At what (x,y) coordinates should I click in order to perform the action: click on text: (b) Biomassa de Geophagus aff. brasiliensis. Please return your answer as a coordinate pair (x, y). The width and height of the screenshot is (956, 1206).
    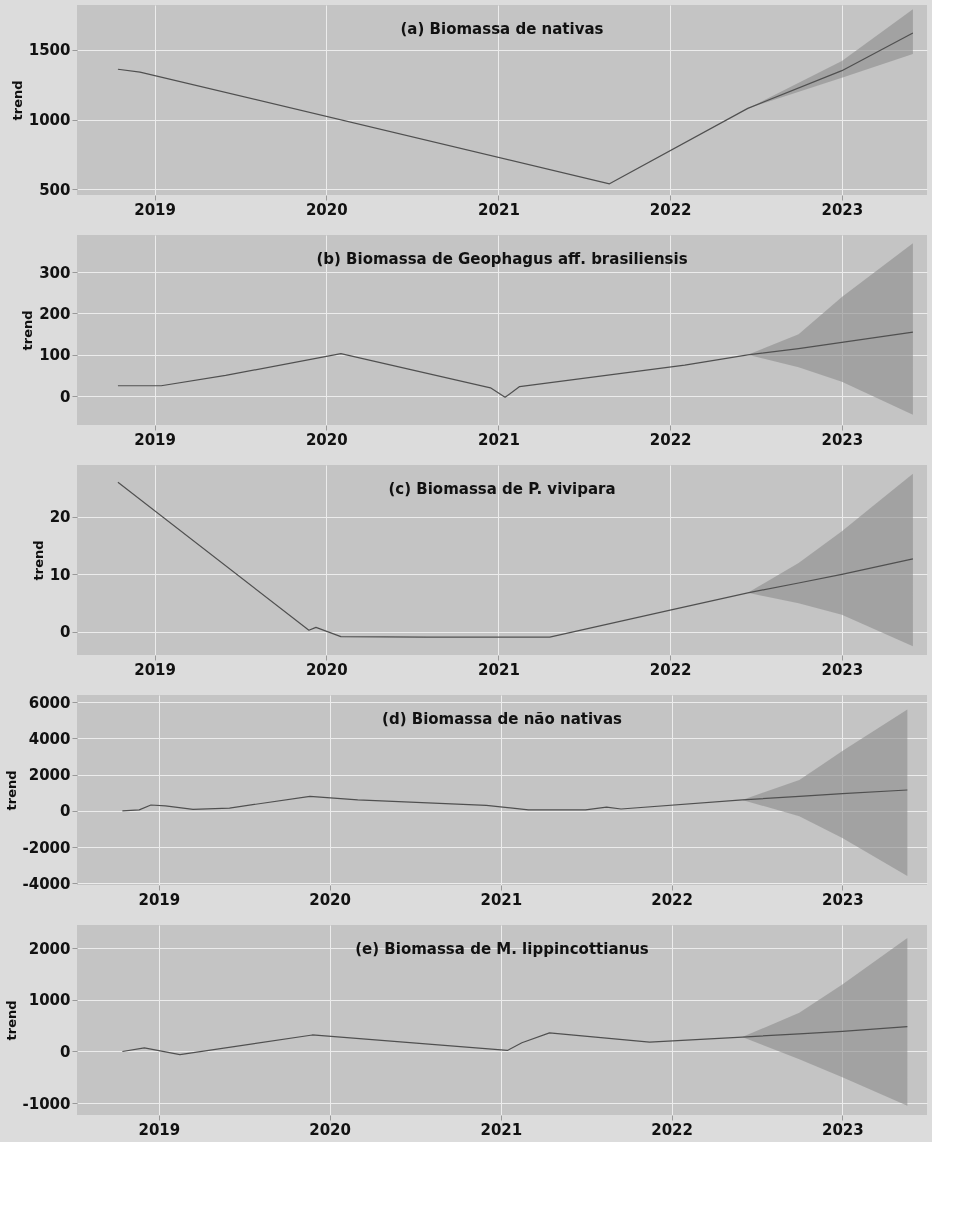
    Looking at the image, I should click on (502, 259).